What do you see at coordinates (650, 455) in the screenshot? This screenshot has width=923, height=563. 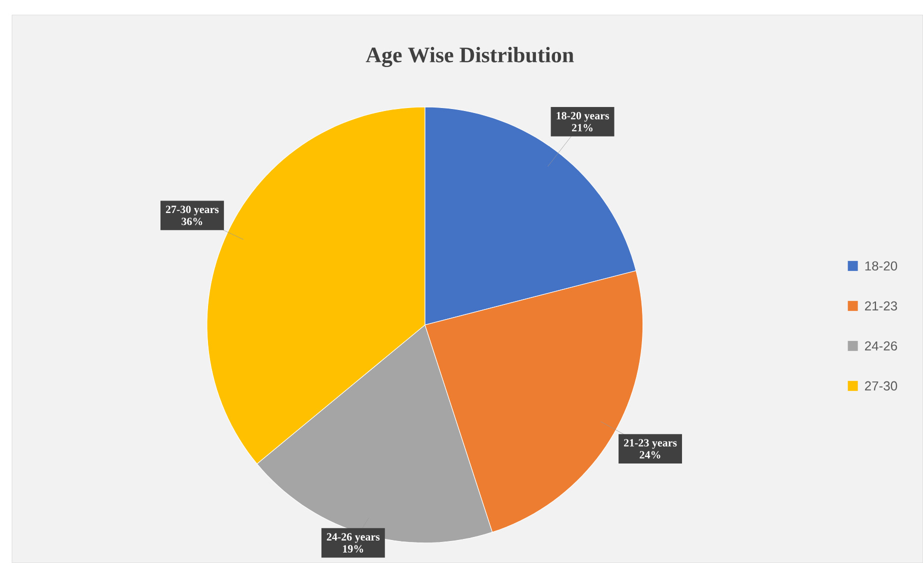 I see `data-label: 24%` at bounding box center [650, 455].